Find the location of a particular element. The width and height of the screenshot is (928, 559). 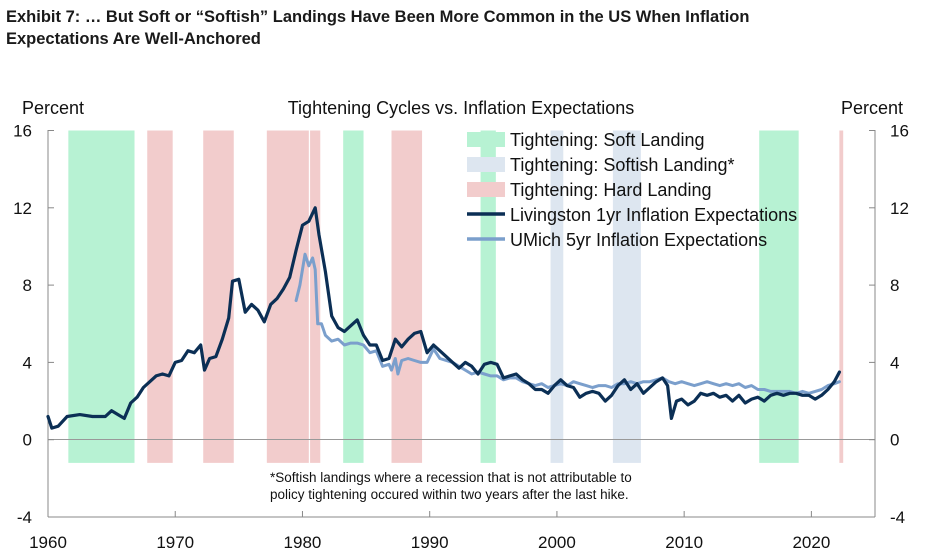

x-tick-label: 2010 is located at coordinates (684, 542).